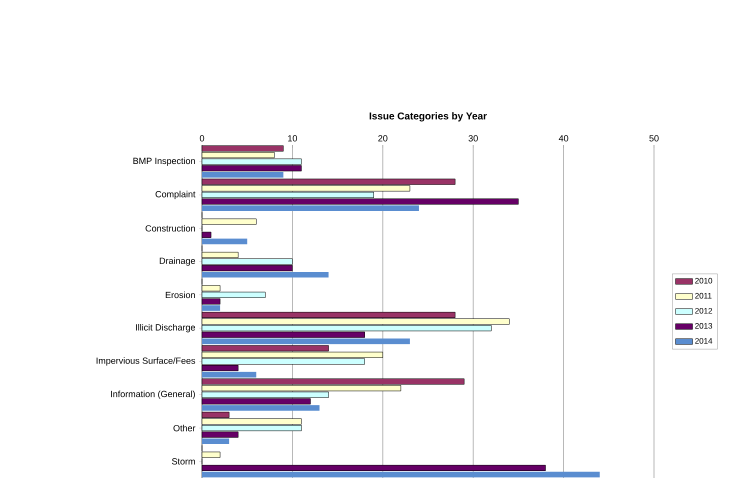 This screenshot has height=496, width=756. What do you see at coordinates (383, 138) in the screenshot?
I see `x-tick-label: 20` at bounding box center [383, 138].